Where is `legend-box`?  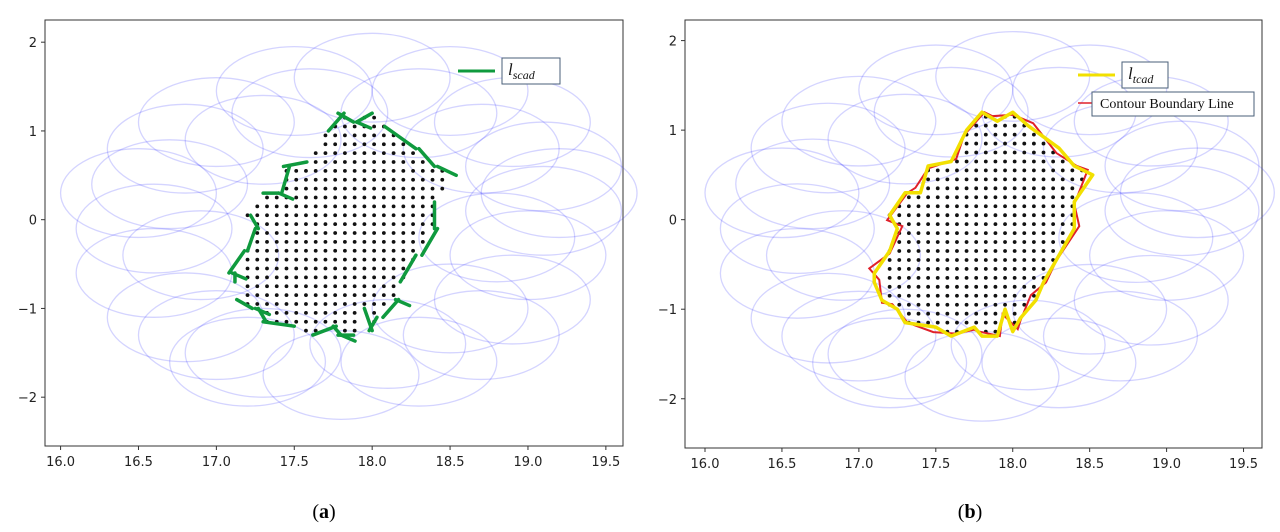 legend-box is located at coordinates (531, 71).